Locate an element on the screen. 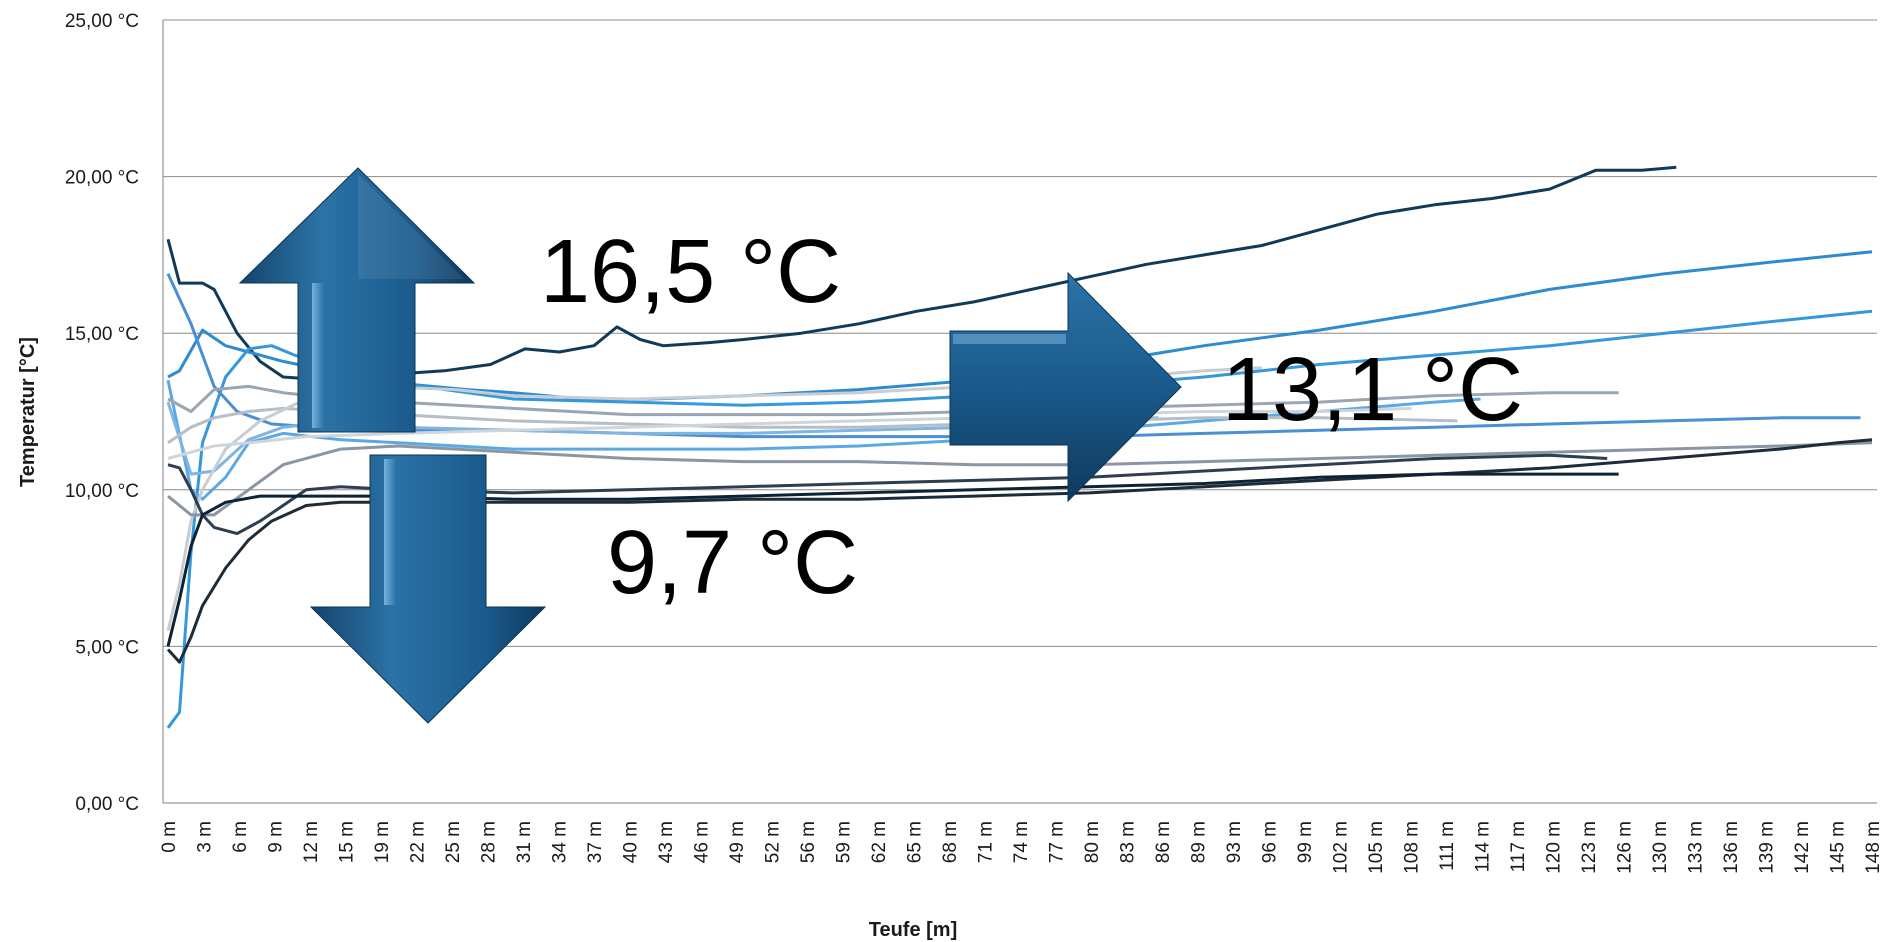  x-tick-label: 120 m is located at coordinates (1554, 847).